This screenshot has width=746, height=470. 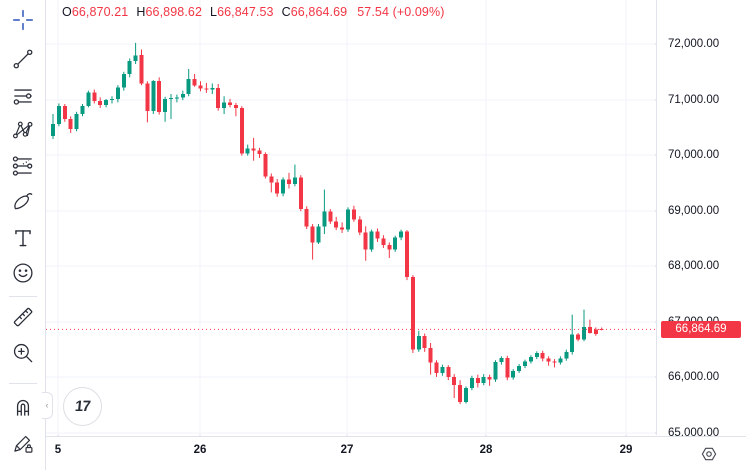 I want to click on drawing-lock-tool-button, so click(x=23, y=443).